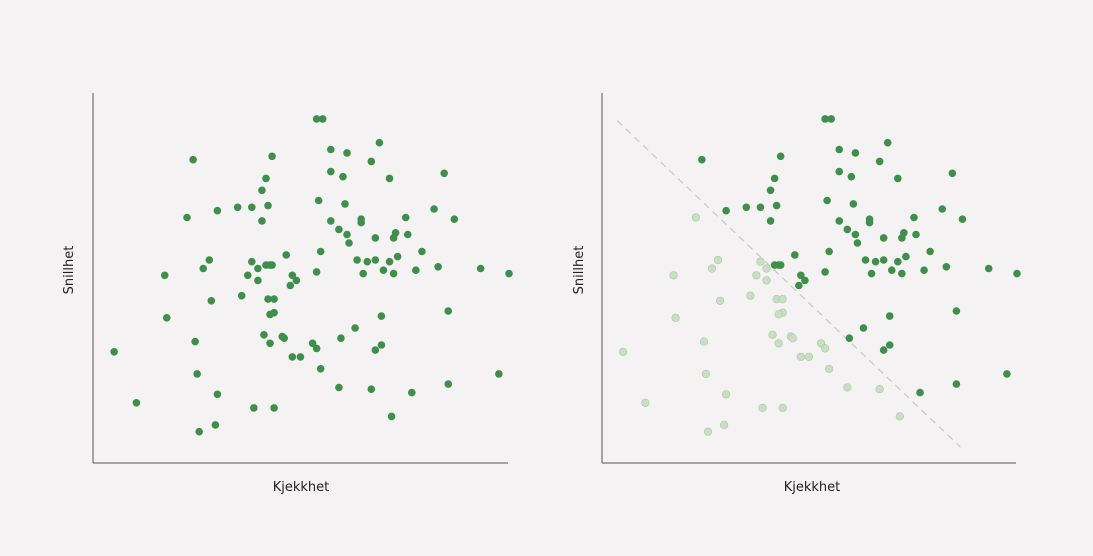 The width and height of the screenshot is (1093, 556). Describe the element at coordinates (812, 487) in the screenshot. I see `right-x-axis-label: Kjekkhet` at that location.